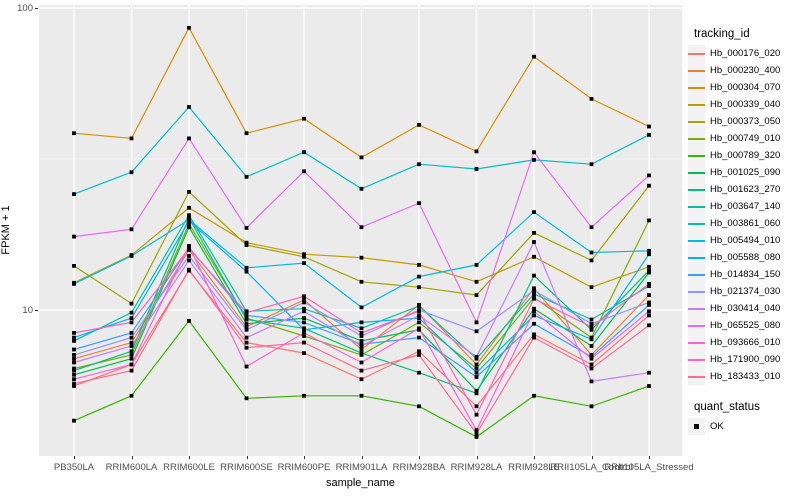 This screenshot has width=800, height=500. Describe the element at coordinates (744, 291) in the screenshot. I see `legend-item-Hb_021374_030: Hb_021374_030` at that location.